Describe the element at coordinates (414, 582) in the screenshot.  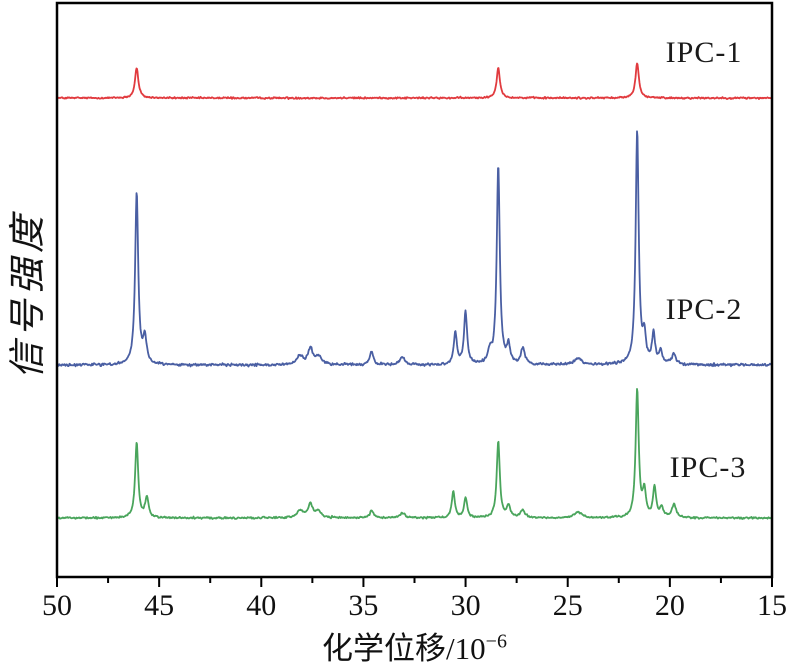
I see `x-axis-ticks` at that location.